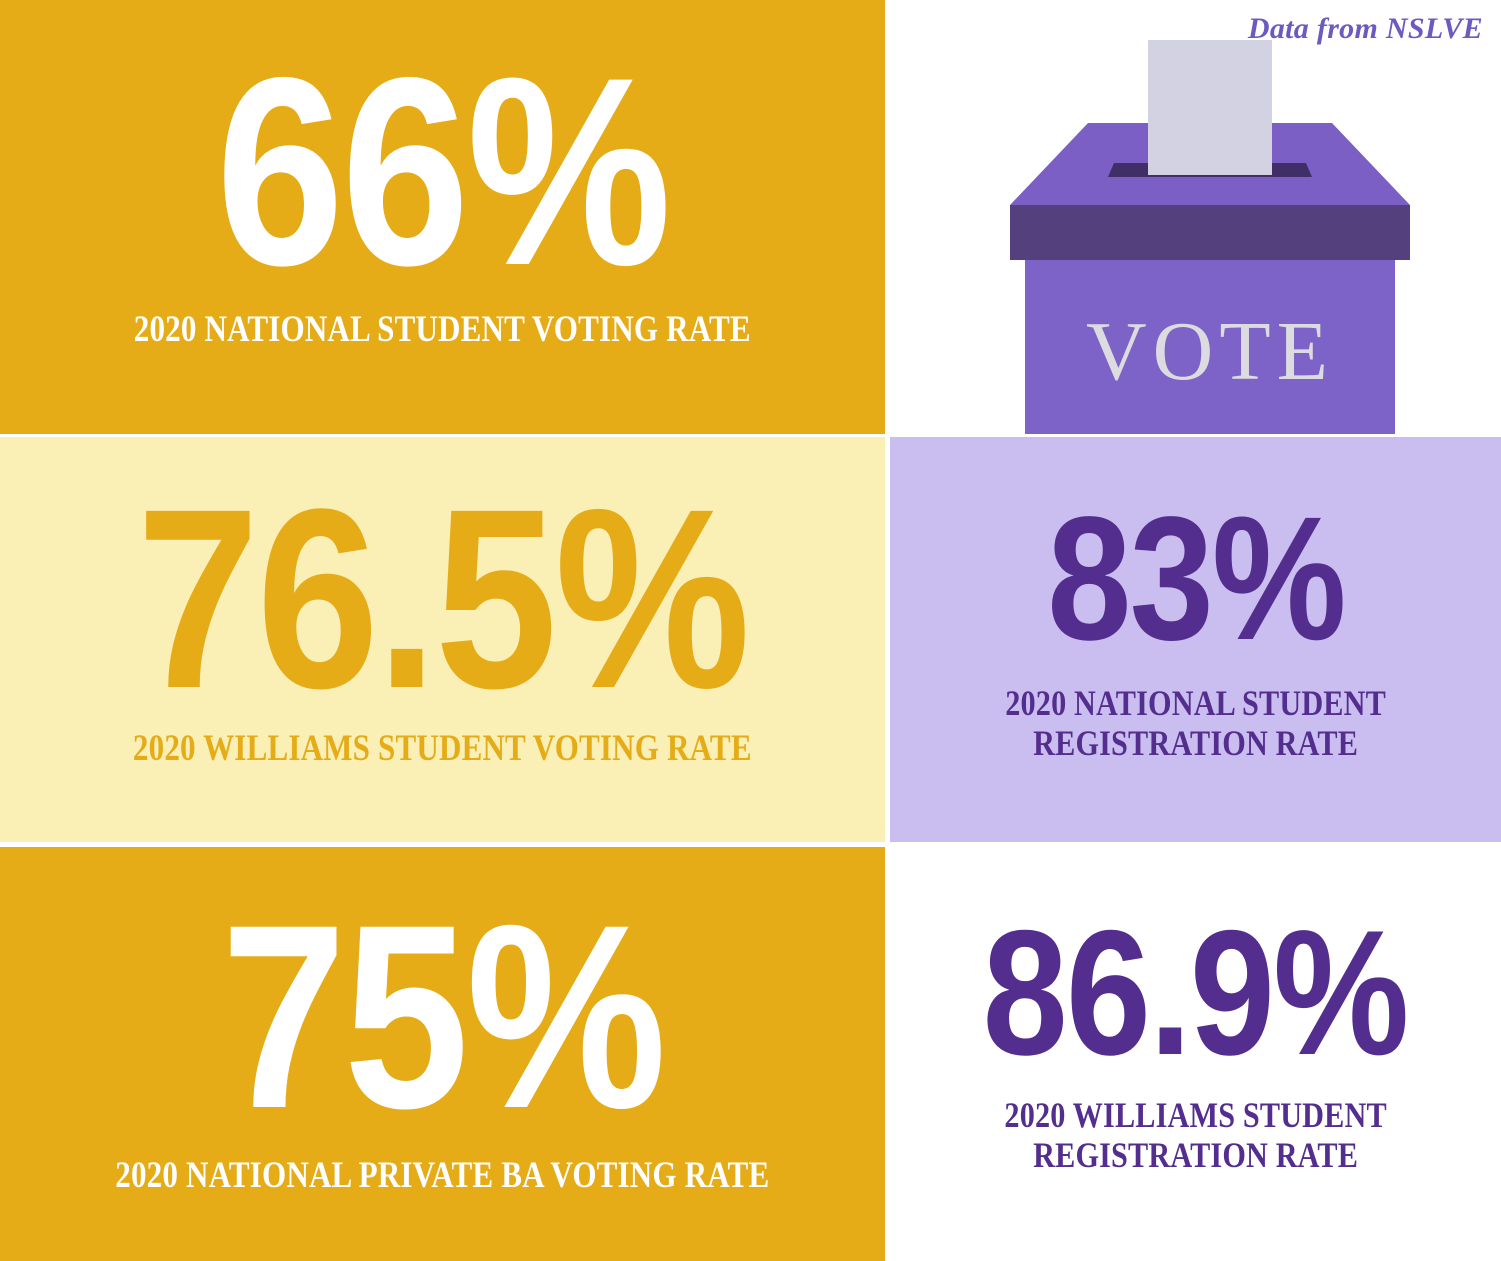  Describe the element at coordinates (1195, 723) in the screenshot. I see `stat-label-national-registration: 2020 NATIONAL STUDENT REGISTRATION RATE` at that location.